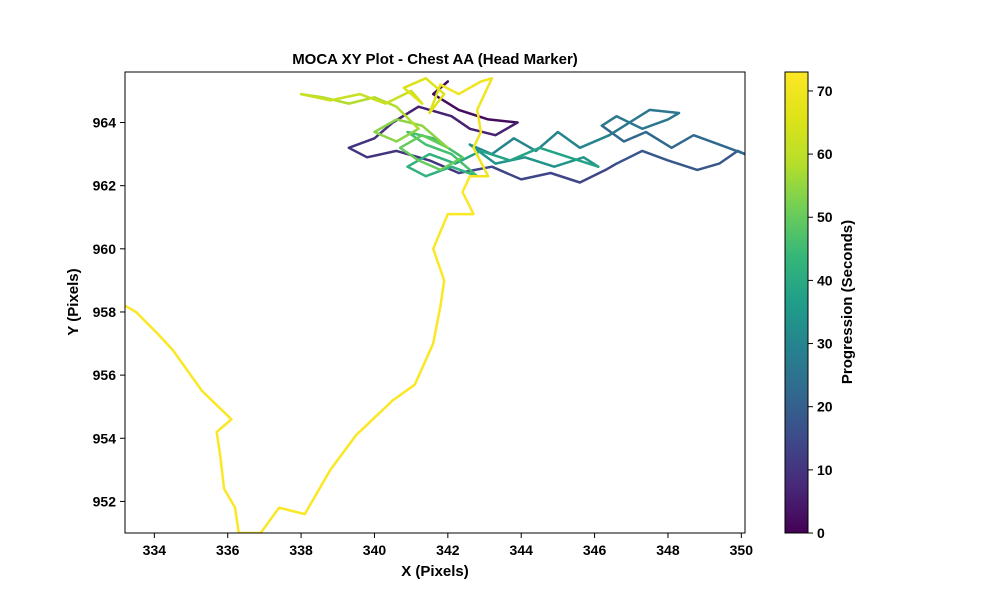  I want to click on x-tick-label: 348, so click(668, 550).